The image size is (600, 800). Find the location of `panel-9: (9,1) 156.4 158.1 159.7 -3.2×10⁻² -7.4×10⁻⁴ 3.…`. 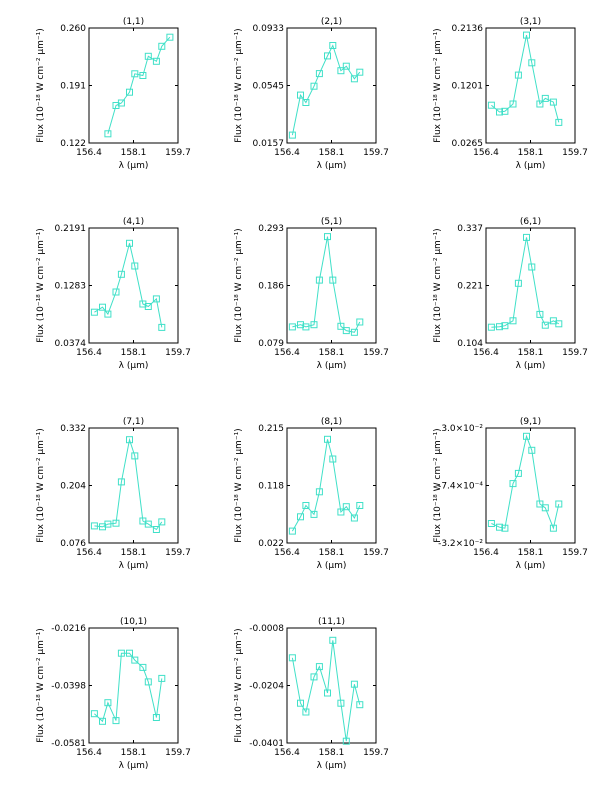

panel-9: (9,1) 156.4 158.1 159.7 -3.2×10⁻² -7.4×10⁻⁴ 3.… is located at coordinates (510, 494).